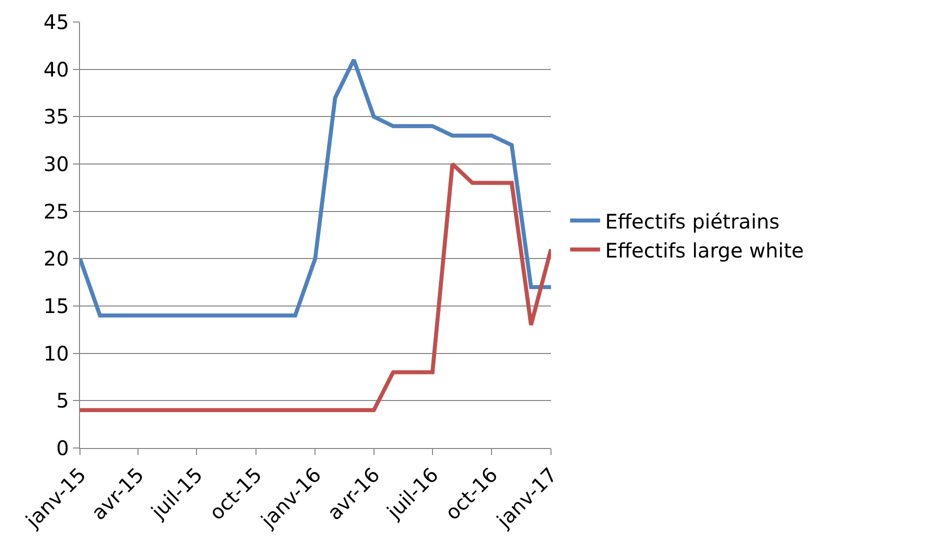 Image resolution: width=942 pixels, height=553 pixels. Describe the element at coordinates (62, 448) in the screenshot. I see `y-tick-label: 0` at that location.